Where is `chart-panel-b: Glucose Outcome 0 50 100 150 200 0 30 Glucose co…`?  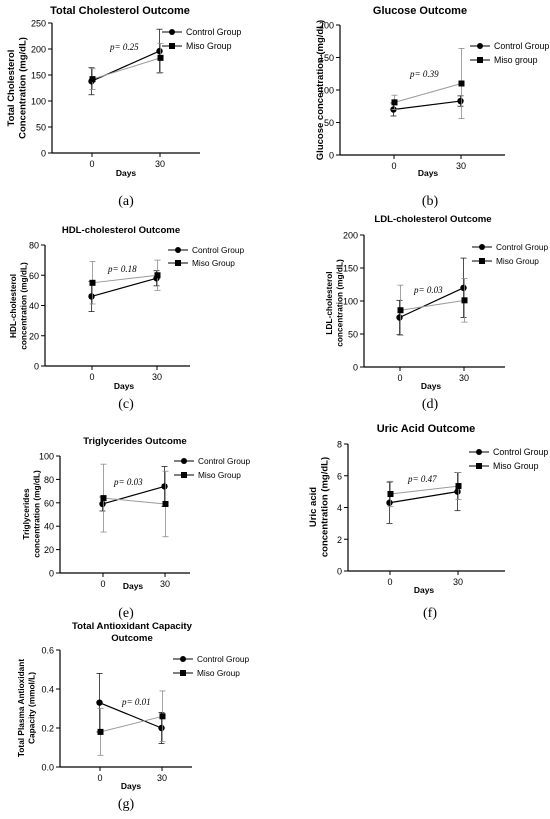 chart-panel-b: Glucose Outcome 0 50 100 150 200 0 30 Glucose co… is located at coordinates (432, 107).